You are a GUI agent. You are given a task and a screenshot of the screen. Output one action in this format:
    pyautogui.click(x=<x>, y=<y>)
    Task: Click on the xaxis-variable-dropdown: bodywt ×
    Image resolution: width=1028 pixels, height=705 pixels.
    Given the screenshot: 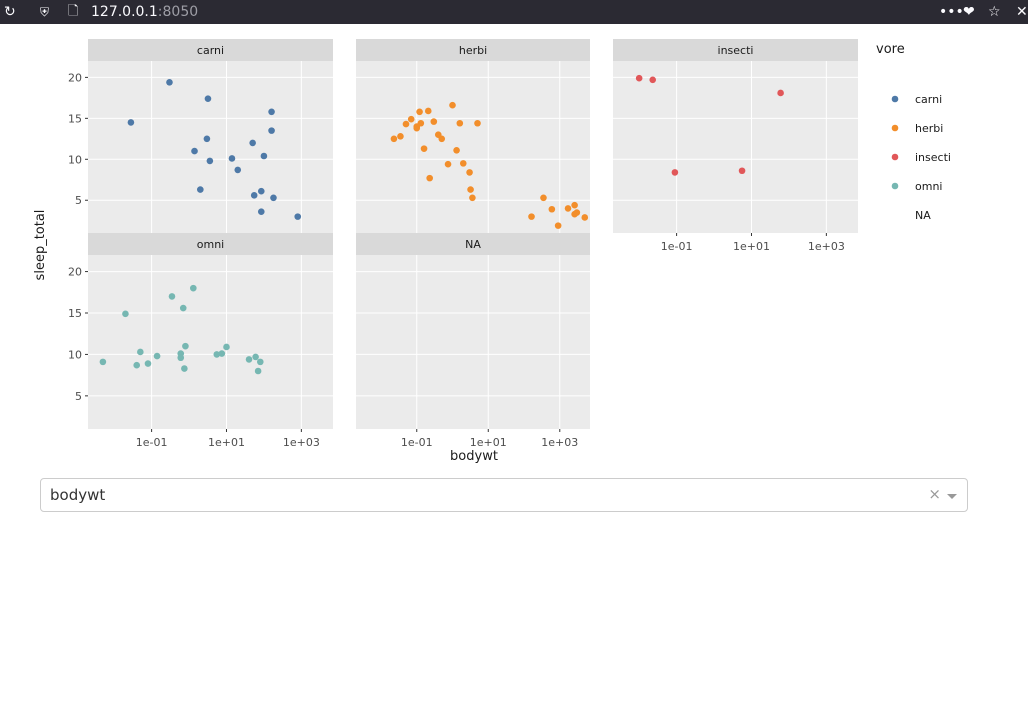 What is the action you would take?
    pyautogui.click(x=504, y=495)
    